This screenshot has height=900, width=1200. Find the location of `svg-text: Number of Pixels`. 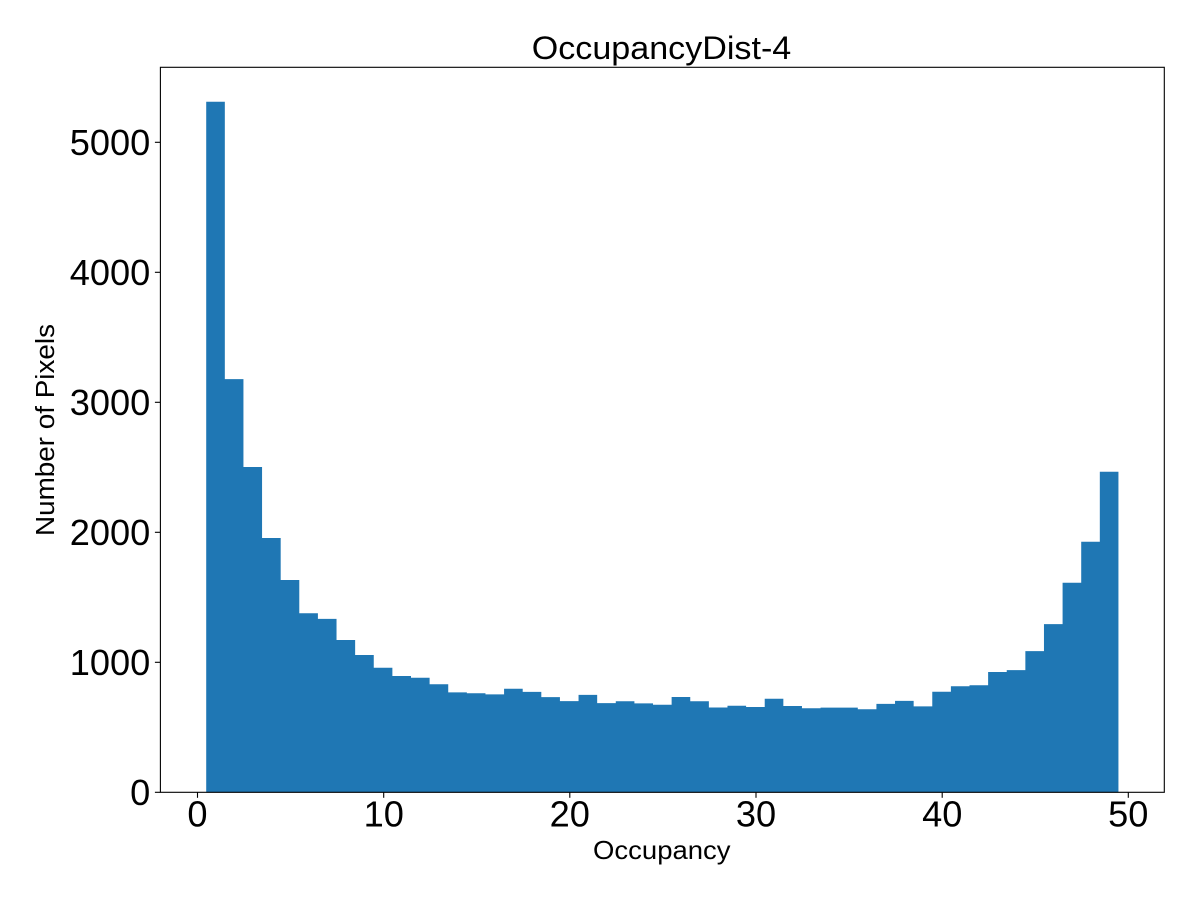

svg-text: Number of Pixels is located at coordinates (45, 430).